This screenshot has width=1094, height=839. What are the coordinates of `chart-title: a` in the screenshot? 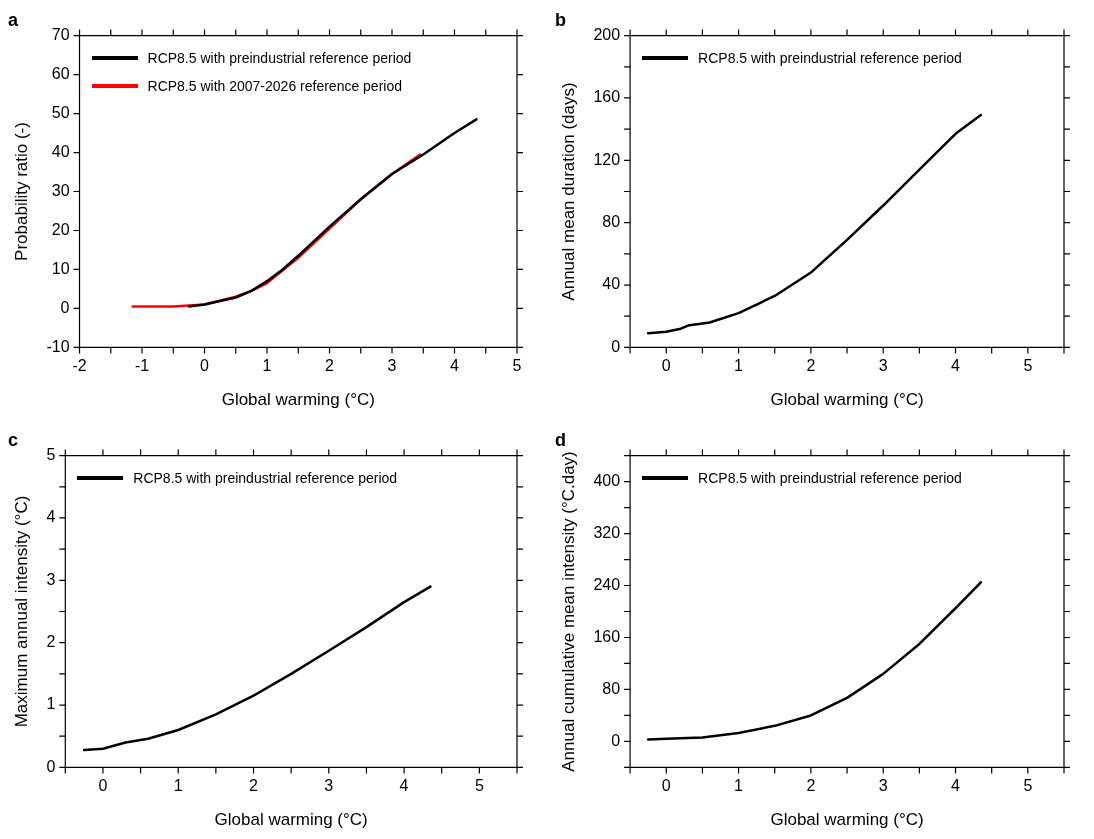 It's located at (13, 19).